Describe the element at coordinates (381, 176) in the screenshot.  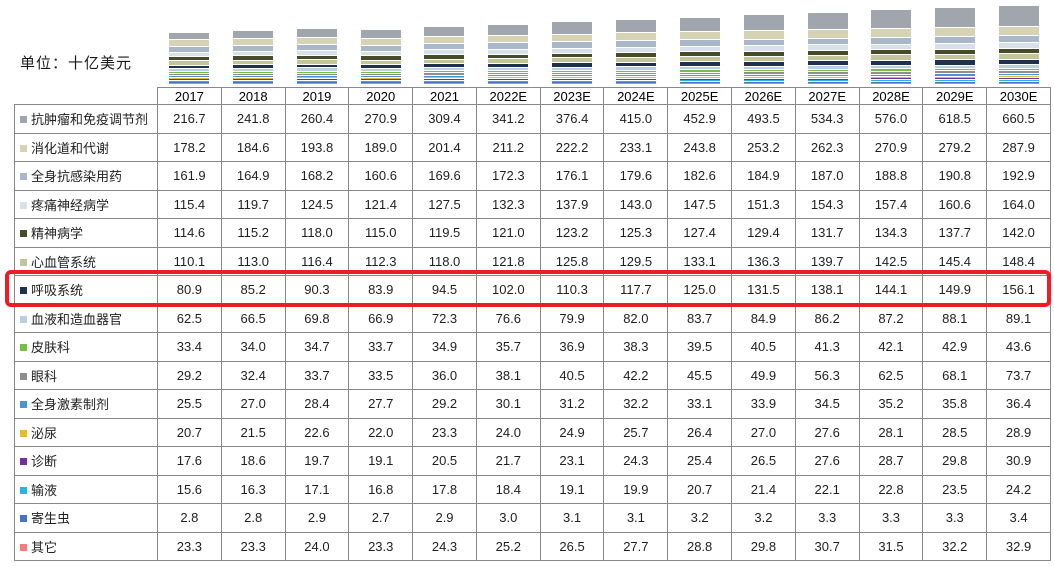
I see `value-cell: 160.6` at that location.